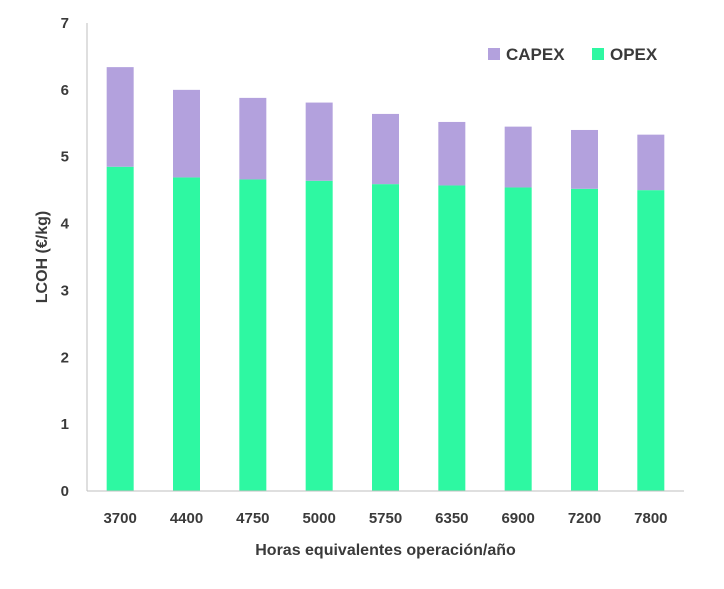  What do you see at coordinates (65, 491) in the screenshot?
I see `y-tick-label: 0` at bounding box center [65, 491].